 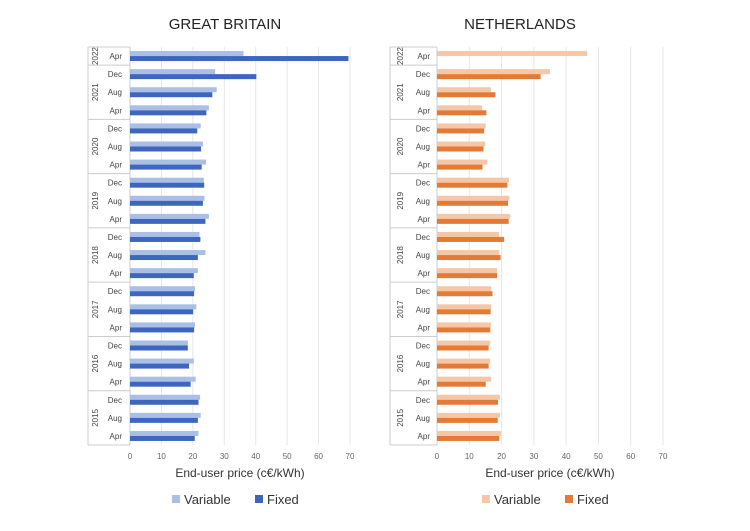 What do you see at coordinates (630, 456) in the screenshot?
I see `nl-x-tick-label: 60` at bounding box center [630, 456].